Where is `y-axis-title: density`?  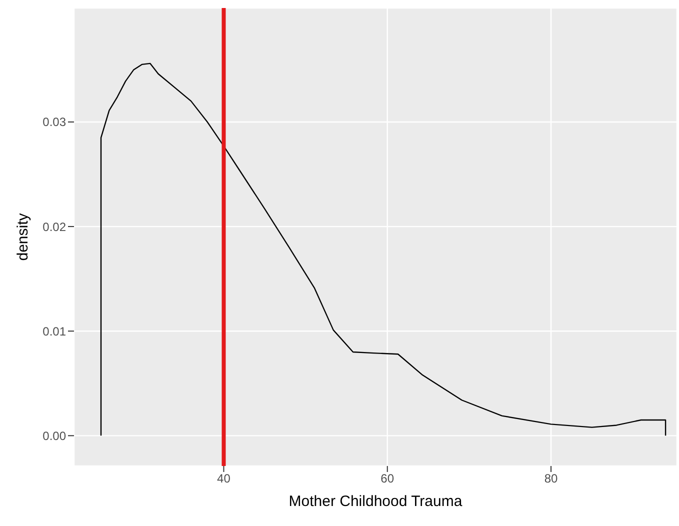
y-axis-title: density is located at coordinates (23, 236).